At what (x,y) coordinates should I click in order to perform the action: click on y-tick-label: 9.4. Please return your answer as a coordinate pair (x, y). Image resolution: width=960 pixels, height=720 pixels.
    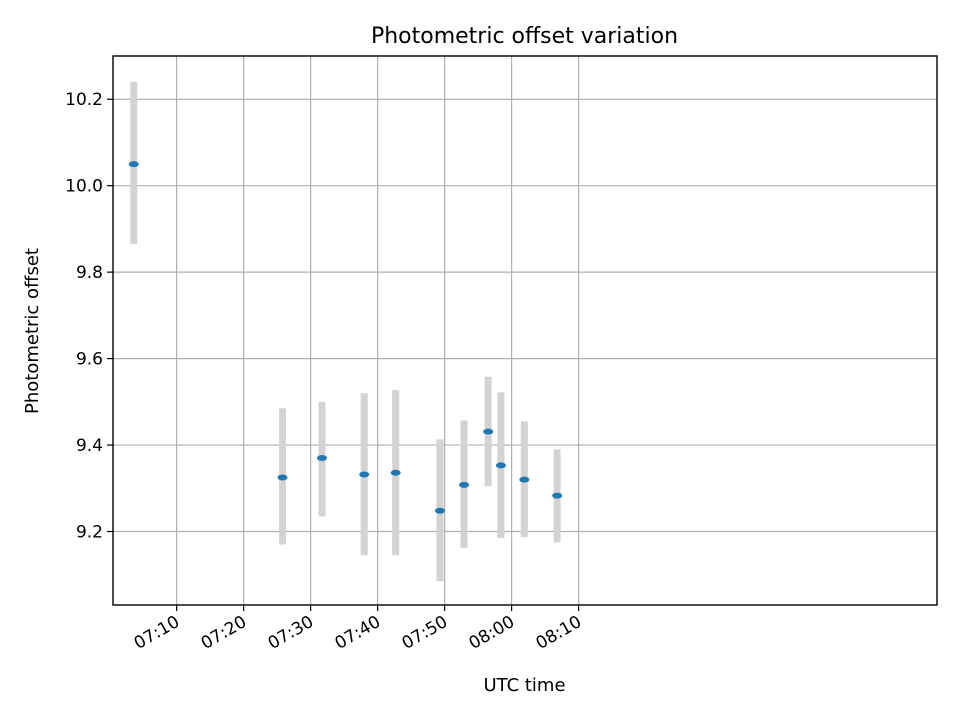
    Looking at the image, I should click on (89, 446).